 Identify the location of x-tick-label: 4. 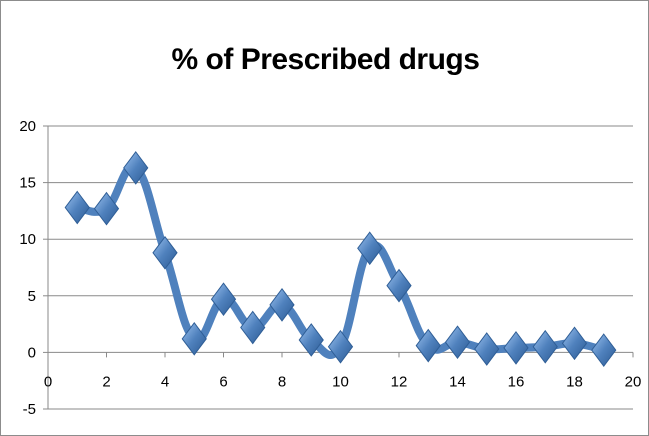
(165, 381).